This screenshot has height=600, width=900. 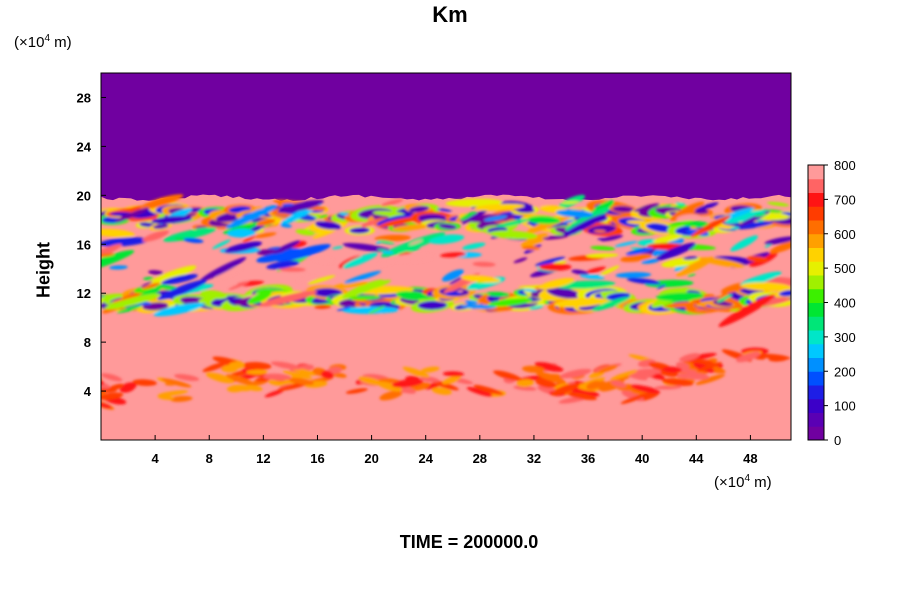 What do you see at coordinates (845, 303) in the screenshot?
I see `colorbar-tick-label: 400` at bounding box center [845, 303].